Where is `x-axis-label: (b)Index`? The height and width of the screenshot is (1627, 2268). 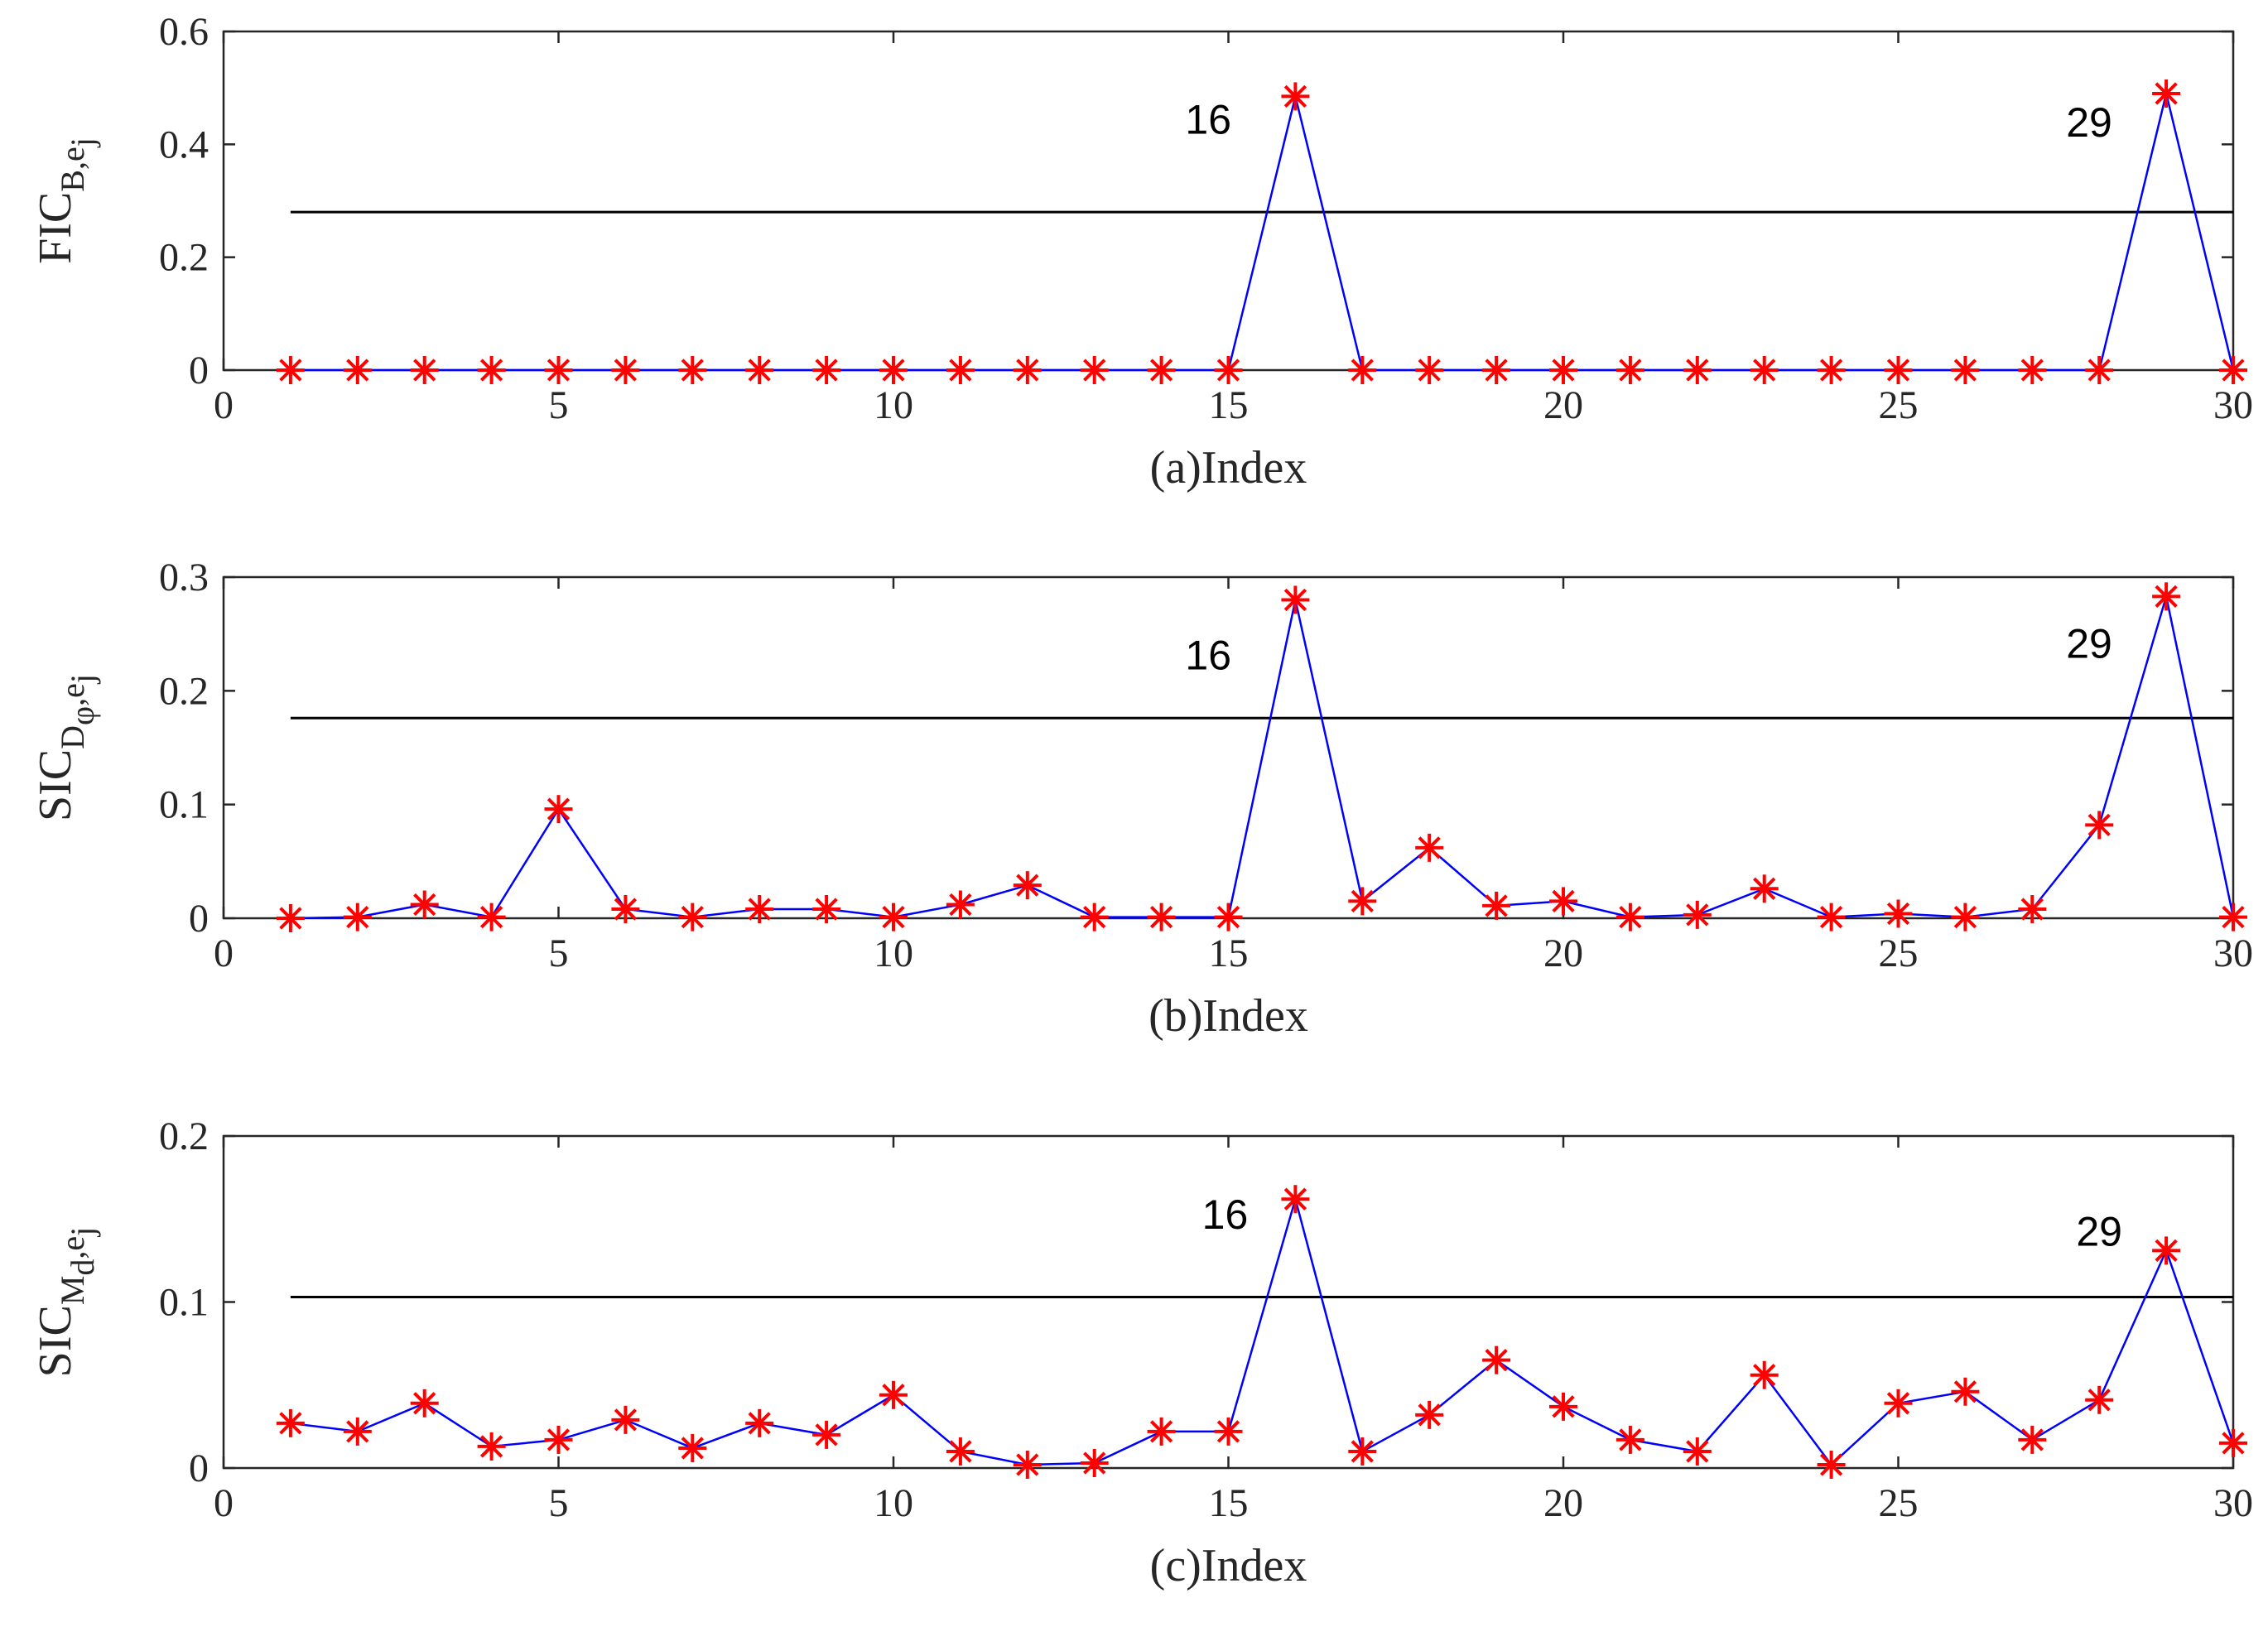
x-axis-label: (b)Index is located at coordinates (1228, 1016).